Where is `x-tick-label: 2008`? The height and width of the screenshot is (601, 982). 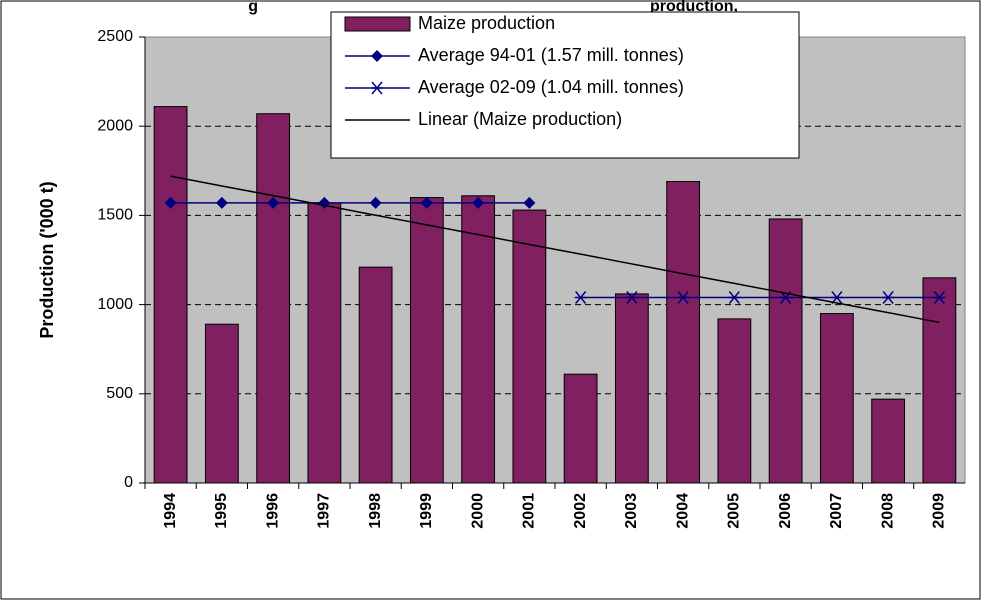 x-tick-label: 2008 is located at coordinates (887, 511).